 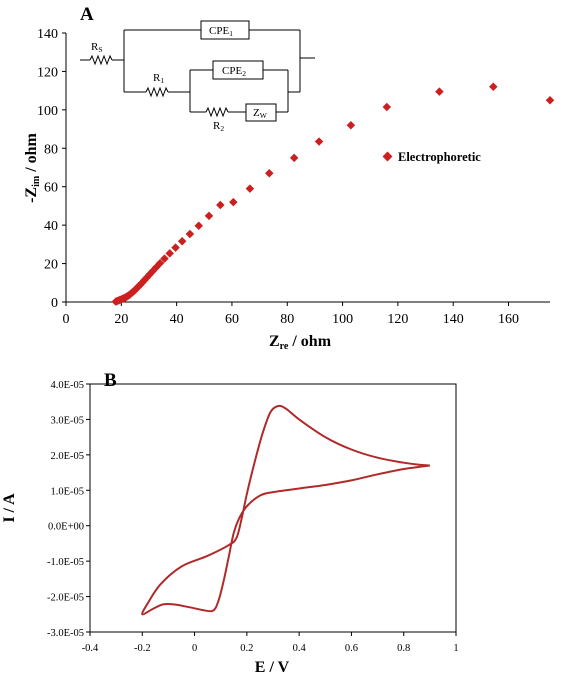 I want to click on x-tick-label: 0.2, so click(x=246, y=648).